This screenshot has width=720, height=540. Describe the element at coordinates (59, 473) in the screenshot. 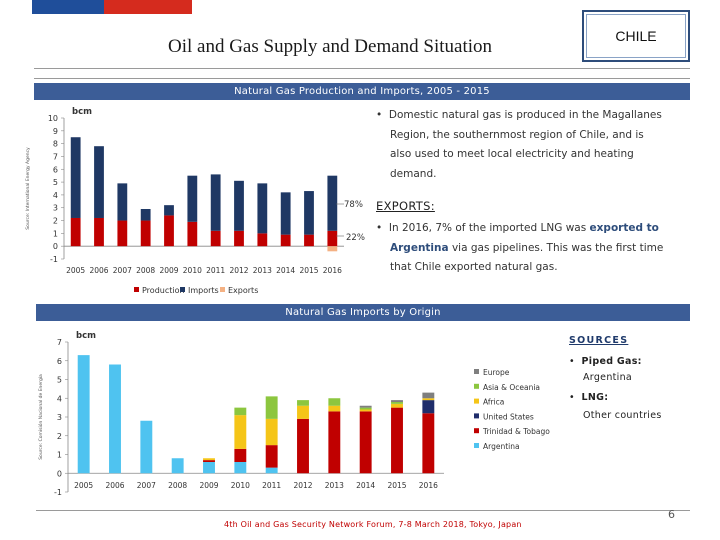

I see `y-tick-label: 0` at that location.